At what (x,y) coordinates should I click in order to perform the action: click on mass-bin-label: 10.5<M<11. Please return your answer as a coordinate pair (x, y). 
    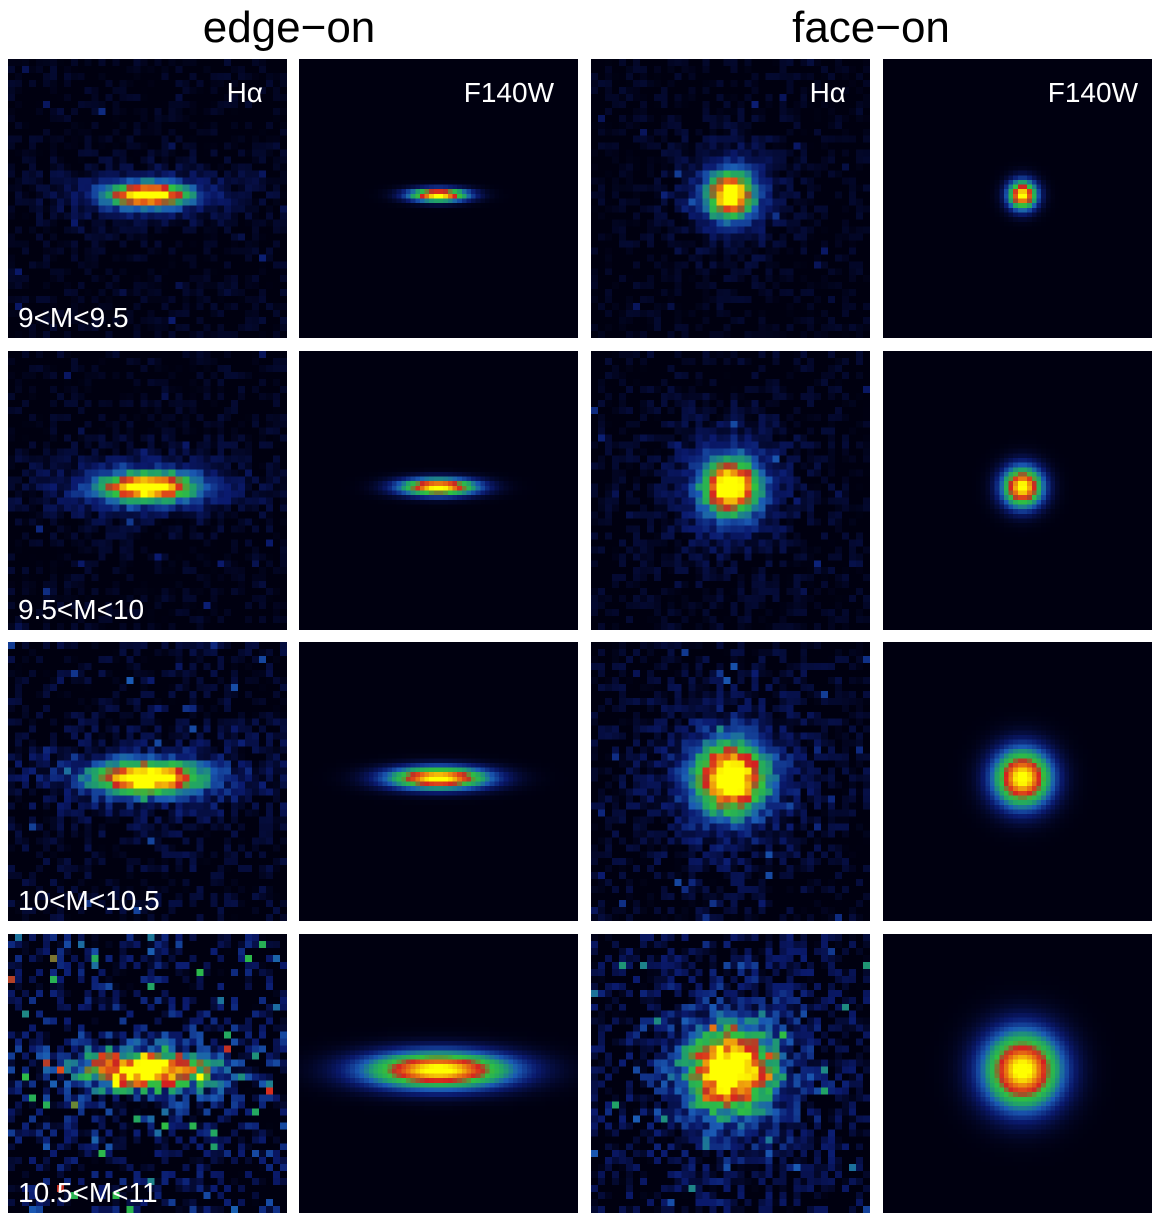
    Looking at the image, I should click on (88, 1192).